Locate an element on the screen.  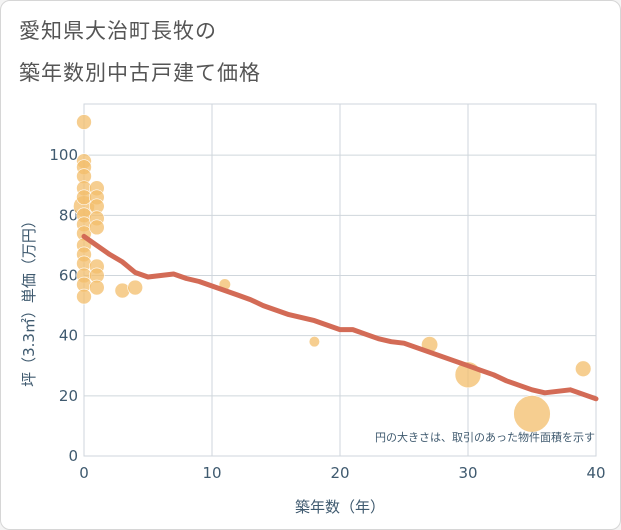
y-axis-title: 坪（3.3㎡）単価（万円） is located at coordinates (29, 300).